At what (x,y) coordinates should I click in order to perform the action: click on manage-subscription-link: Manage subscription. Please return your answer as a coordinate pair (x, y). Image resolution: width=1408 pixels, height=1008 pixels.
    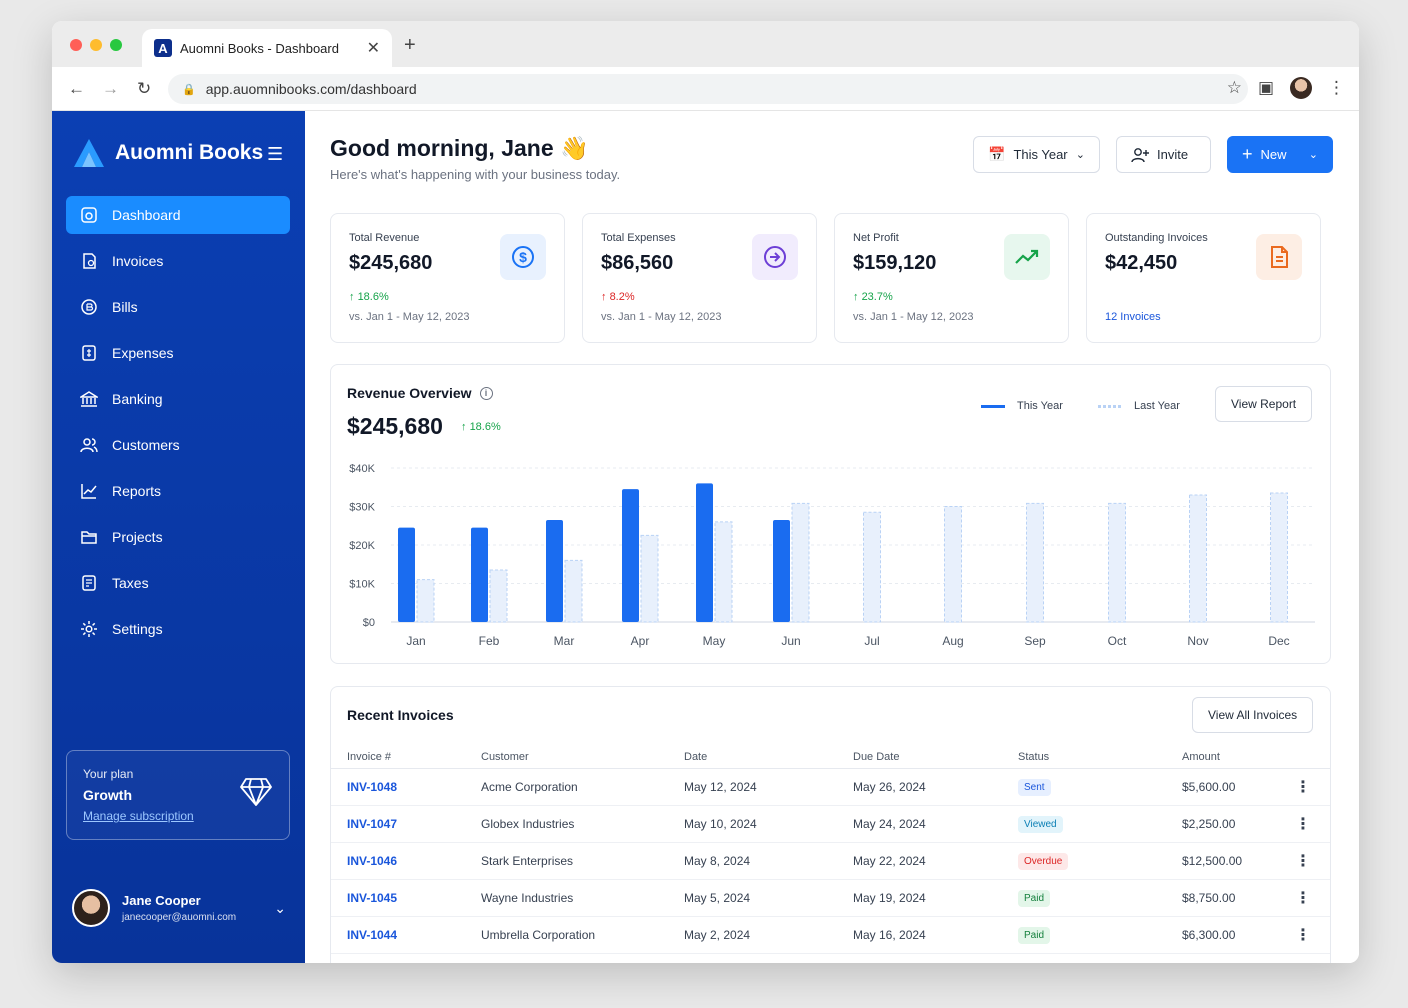
    Looking at the image, I should click on (138, 816).